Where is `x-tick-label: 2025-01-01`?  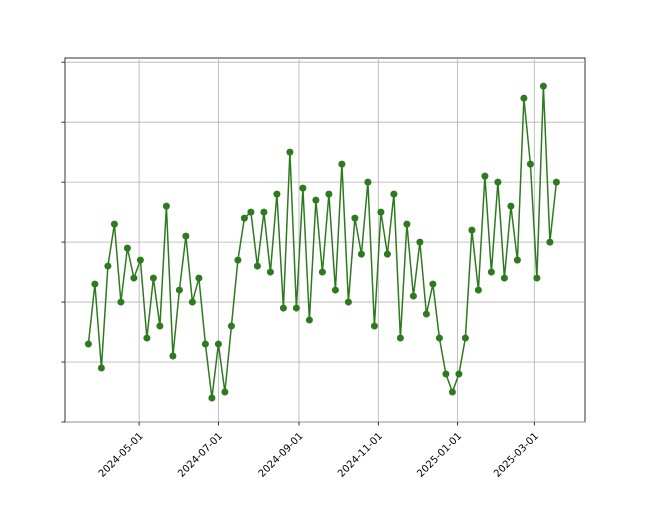
x-tick-label: 2025-01-01 is located at coordinates (439, 455).